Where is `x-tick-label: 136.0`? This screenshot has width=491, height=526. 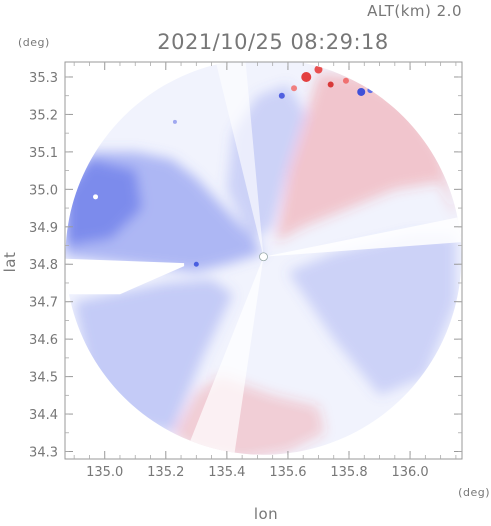 x-tick-label: 136.0 is located at coordinates (409, 472).